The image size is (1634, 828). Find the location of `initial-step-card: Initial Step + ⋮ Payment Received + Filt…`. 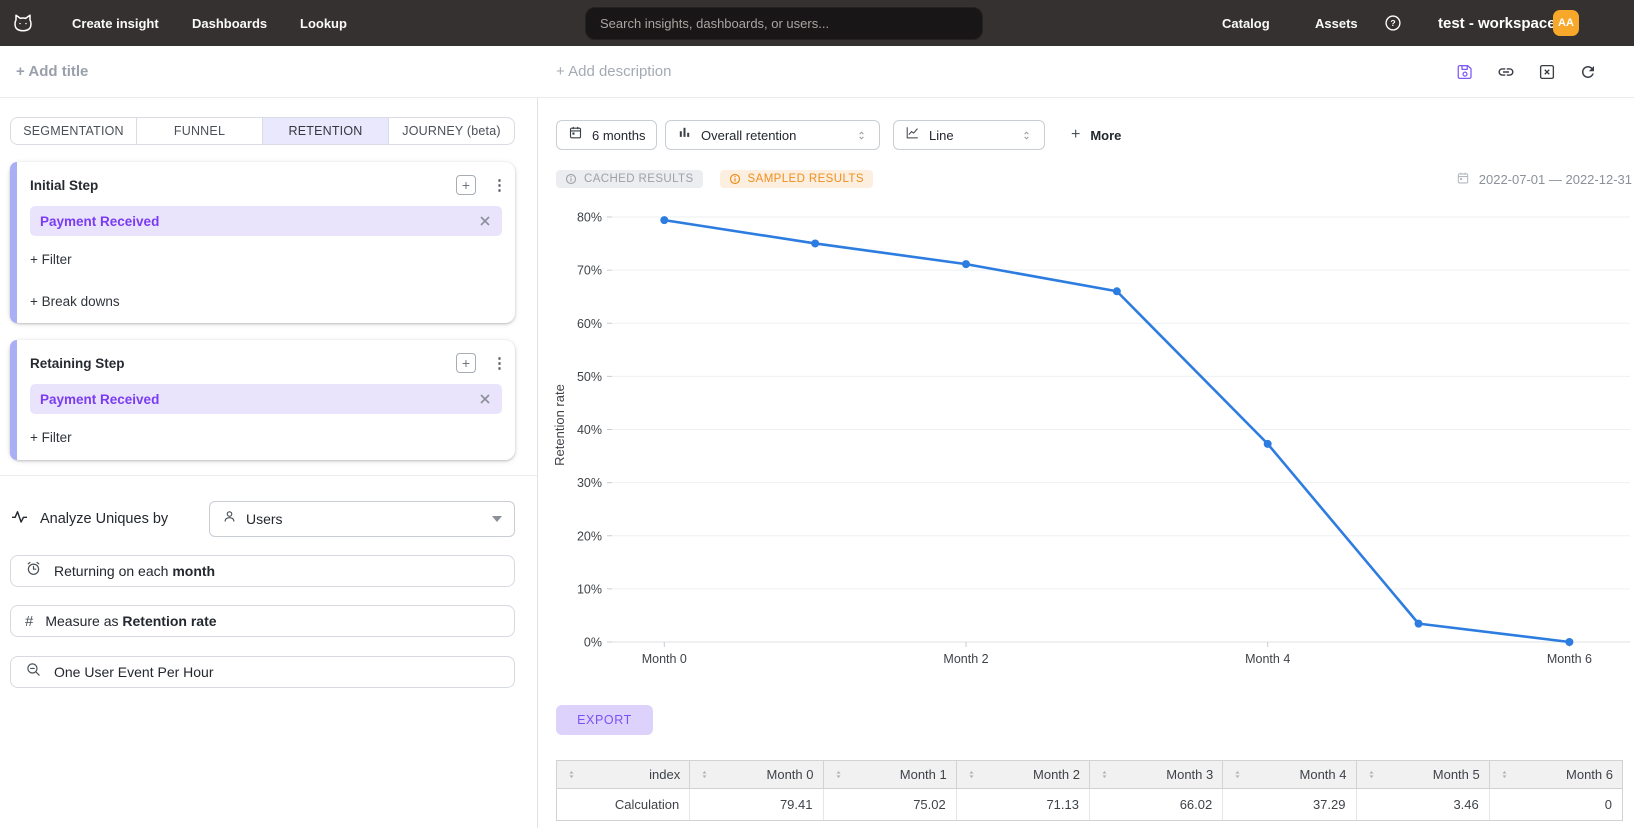

initial-step-card: Initial Step + ⋮ Payment Received + Filt… is located at coordinates (262, 242).